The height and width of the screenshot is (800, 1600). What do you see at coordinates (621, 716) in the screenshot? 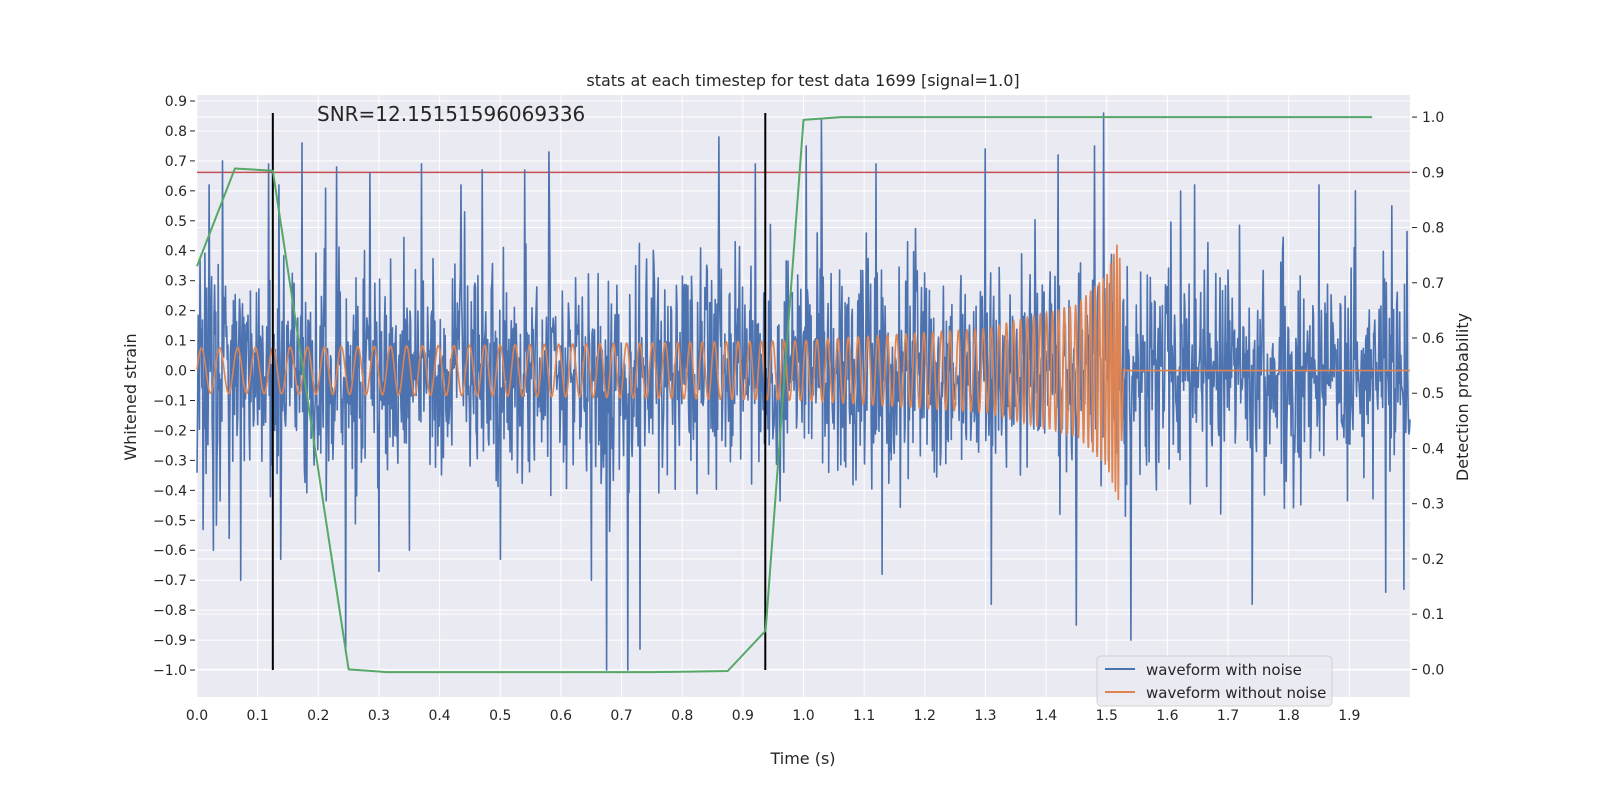
I see `x-tick-label: 0.7` at bounding box center [621, 716].